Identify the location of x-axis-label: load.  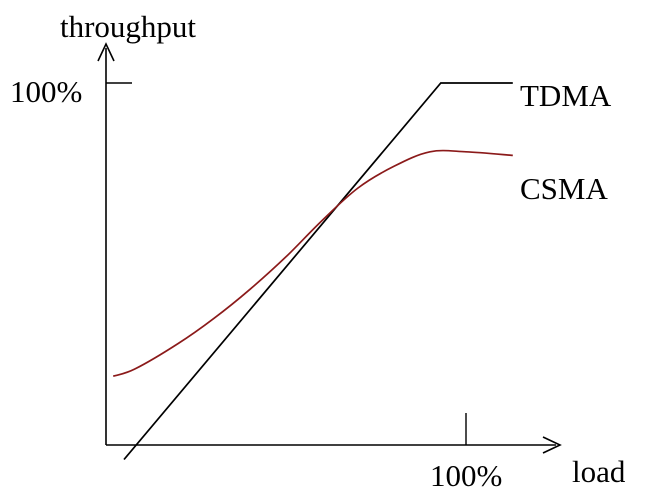
(599, 471).